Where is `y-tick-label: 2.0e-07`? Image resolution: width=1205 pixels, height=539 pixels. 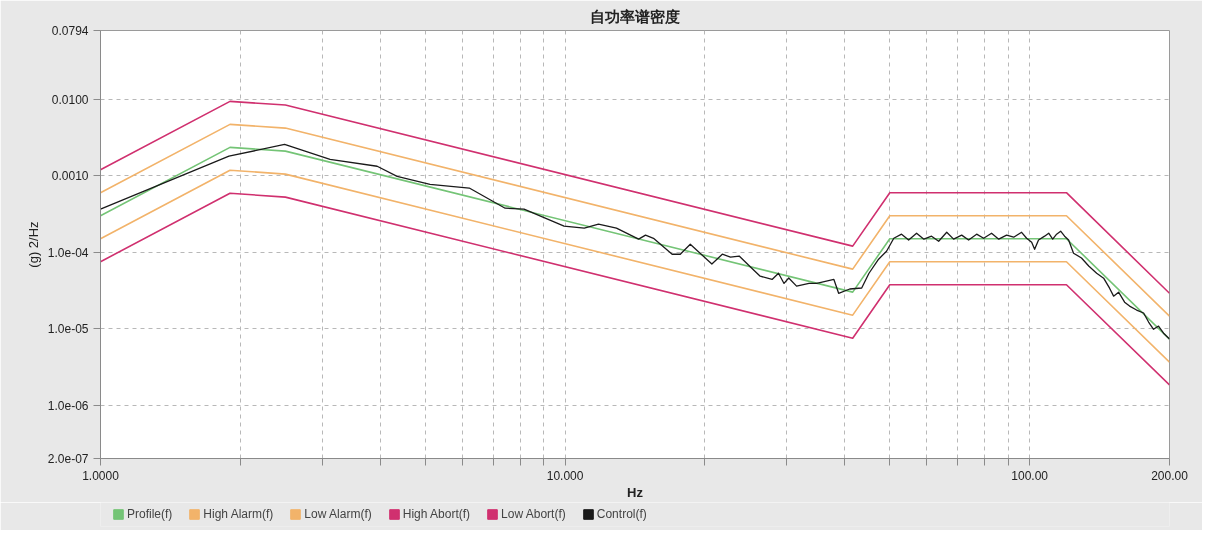
y-tick-label: 2.0e-07 is located at coordinates (68, 459).